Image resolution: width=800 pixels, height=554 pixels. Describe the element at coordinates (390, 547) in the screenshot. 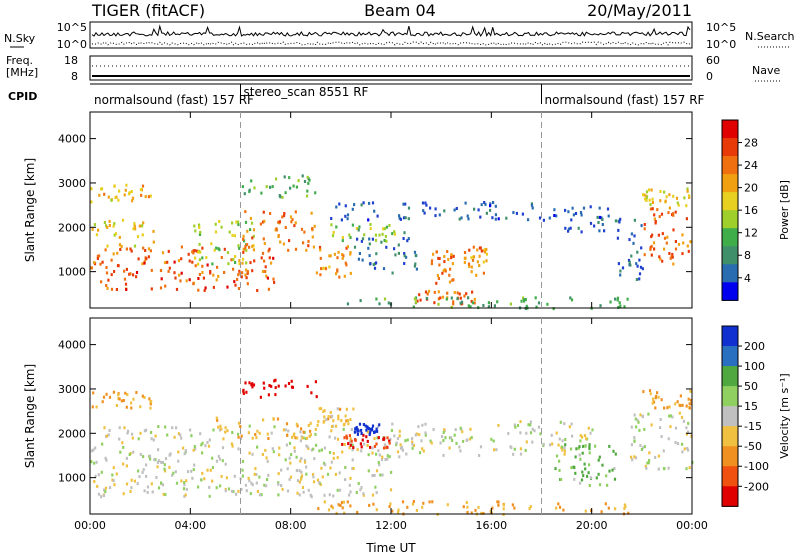

I see `x-axis-title: Time UT` at that location.